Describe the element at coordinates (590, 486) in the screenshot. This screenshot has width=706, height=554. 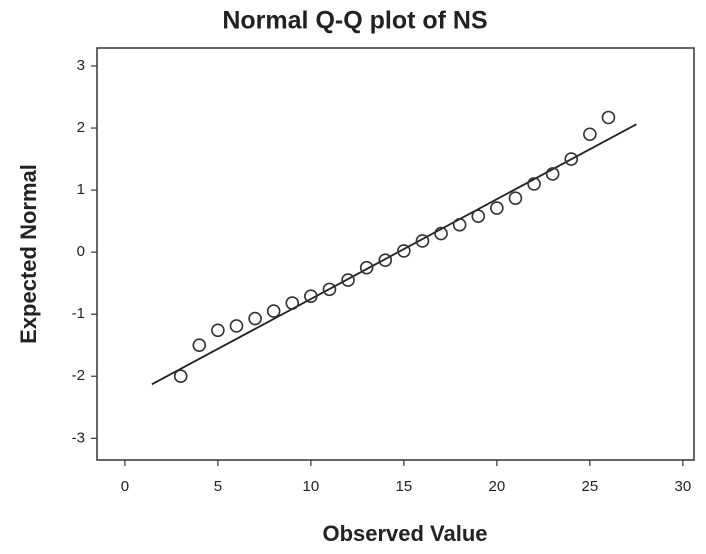
I see `x-tick-label: 25` at that location.